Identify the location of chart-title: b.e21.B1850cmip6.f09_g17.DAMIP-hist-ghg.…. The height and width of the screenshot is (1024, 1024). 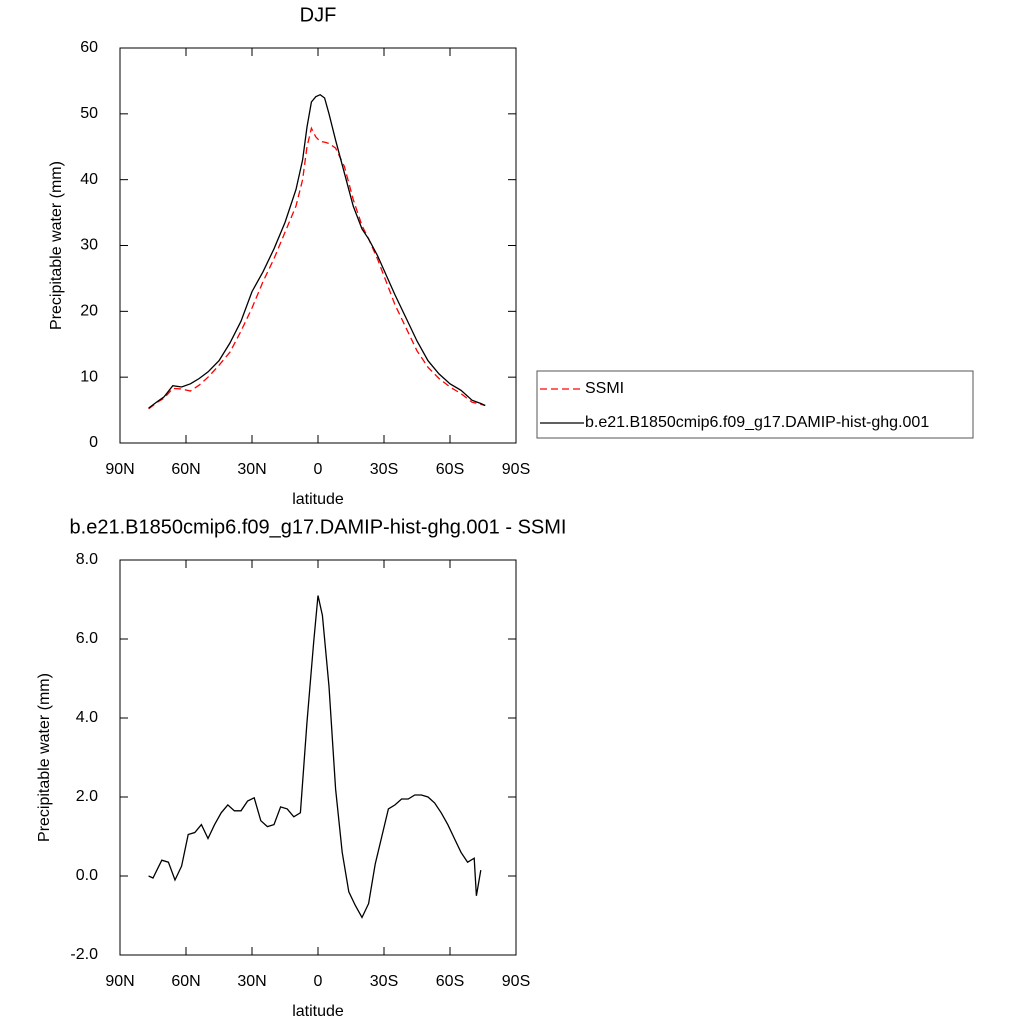
(318, 527).